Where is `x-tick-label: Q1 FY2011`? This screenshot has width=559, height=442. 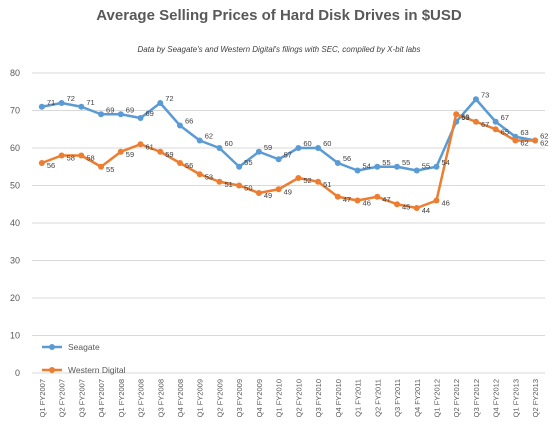 x-tick-label: Q1 FY2011 is located at coordinates (358, 398).